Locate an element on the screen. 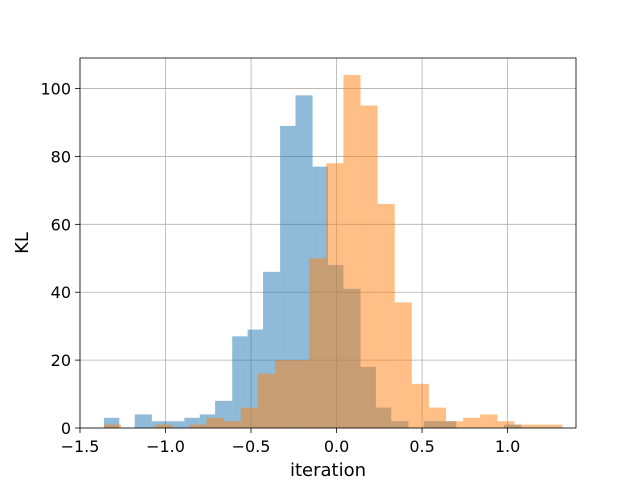 Image resolution: width=640 pixels, height=480 pixels. x-tick-label: 0.0 is located at coordinates (336, 446).